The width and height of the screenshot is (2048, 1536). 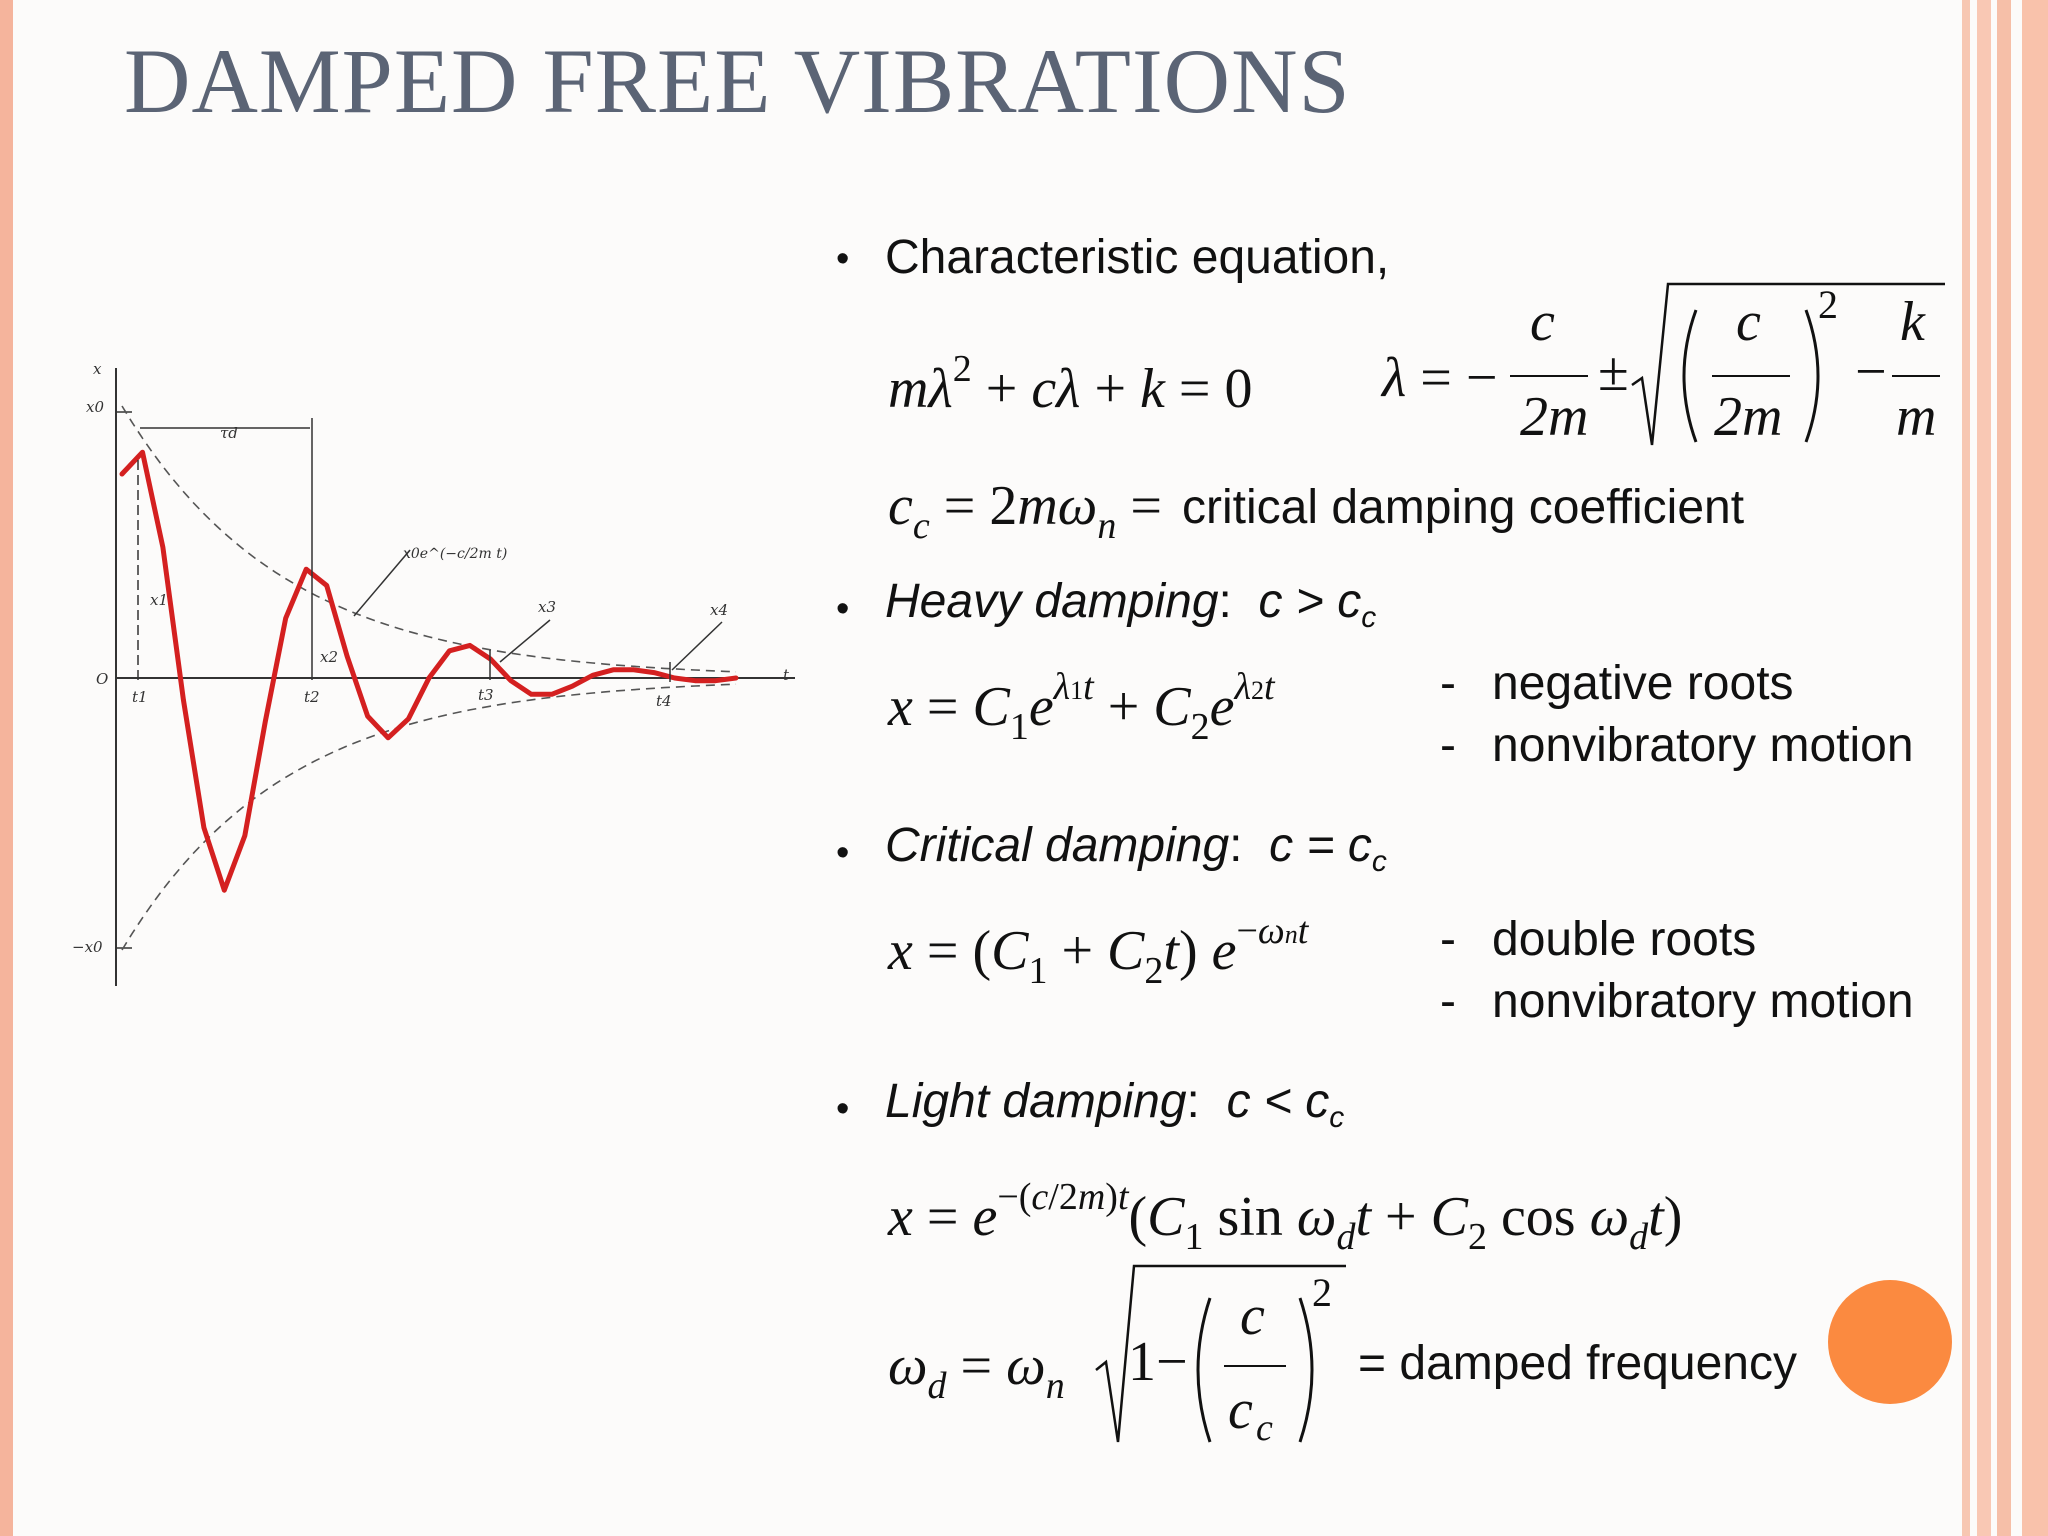 What do you see at coordinates (737, 81) in the screenshot?
I see `slide-title: DAMPED FREE VIBRATIONS` at bounding box center [737, 81].